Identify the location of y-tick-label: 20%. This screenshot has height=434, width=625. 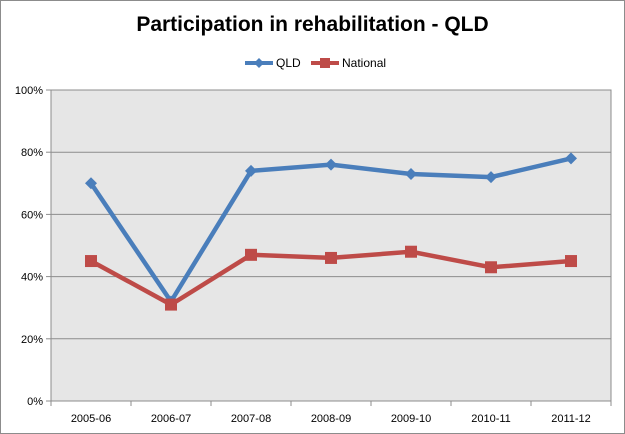
(32, 340).